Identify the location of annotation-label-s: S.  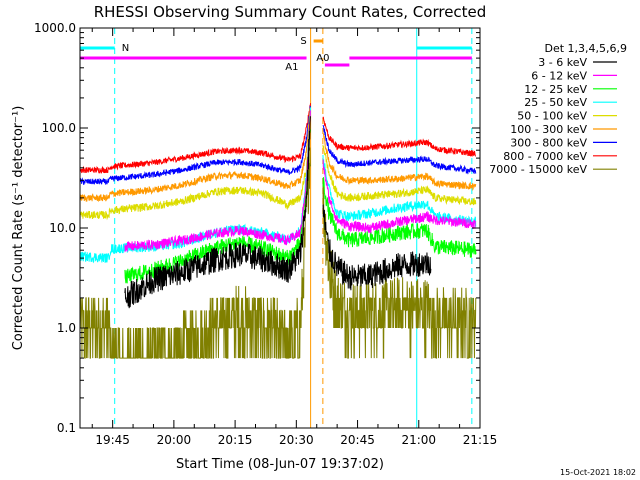
(303, 41).